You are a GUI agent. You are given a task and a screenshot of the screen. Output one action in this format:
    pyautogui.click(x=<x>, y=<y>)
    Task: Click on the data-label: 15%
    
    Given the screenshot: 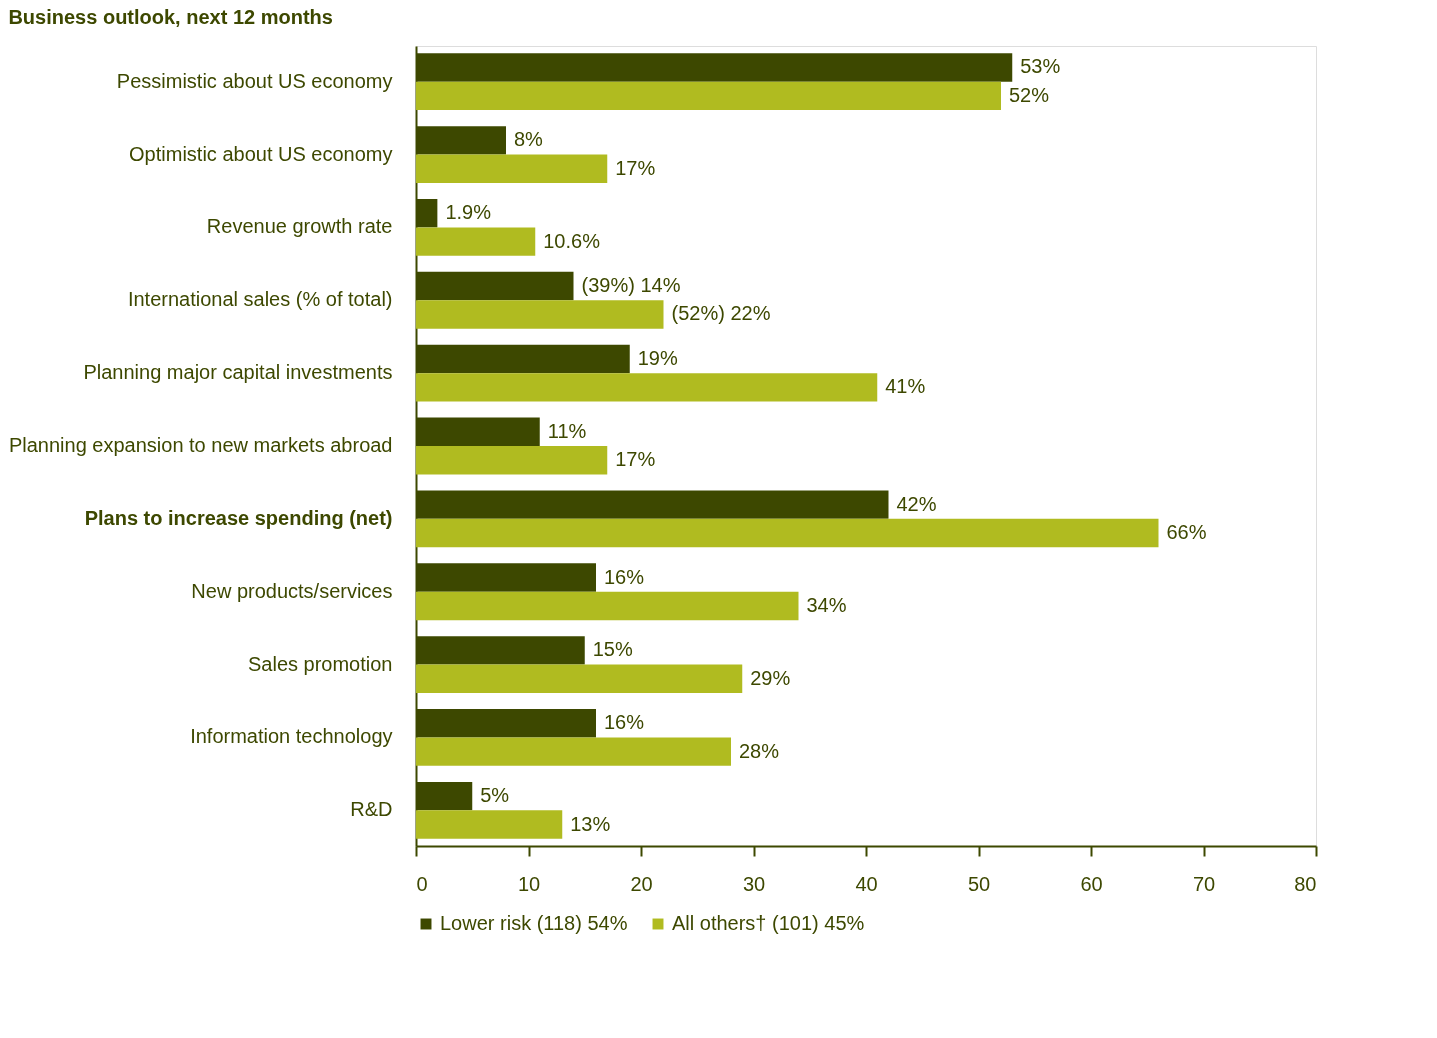 What is the action you would take?
    pyautogui.click(x=612, y=649)
    